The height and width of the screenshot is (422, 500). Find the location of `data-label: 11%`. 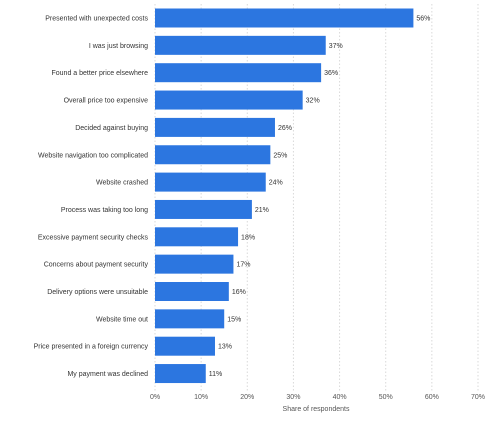

data-label: 11% is located at coordinates (216, 374).